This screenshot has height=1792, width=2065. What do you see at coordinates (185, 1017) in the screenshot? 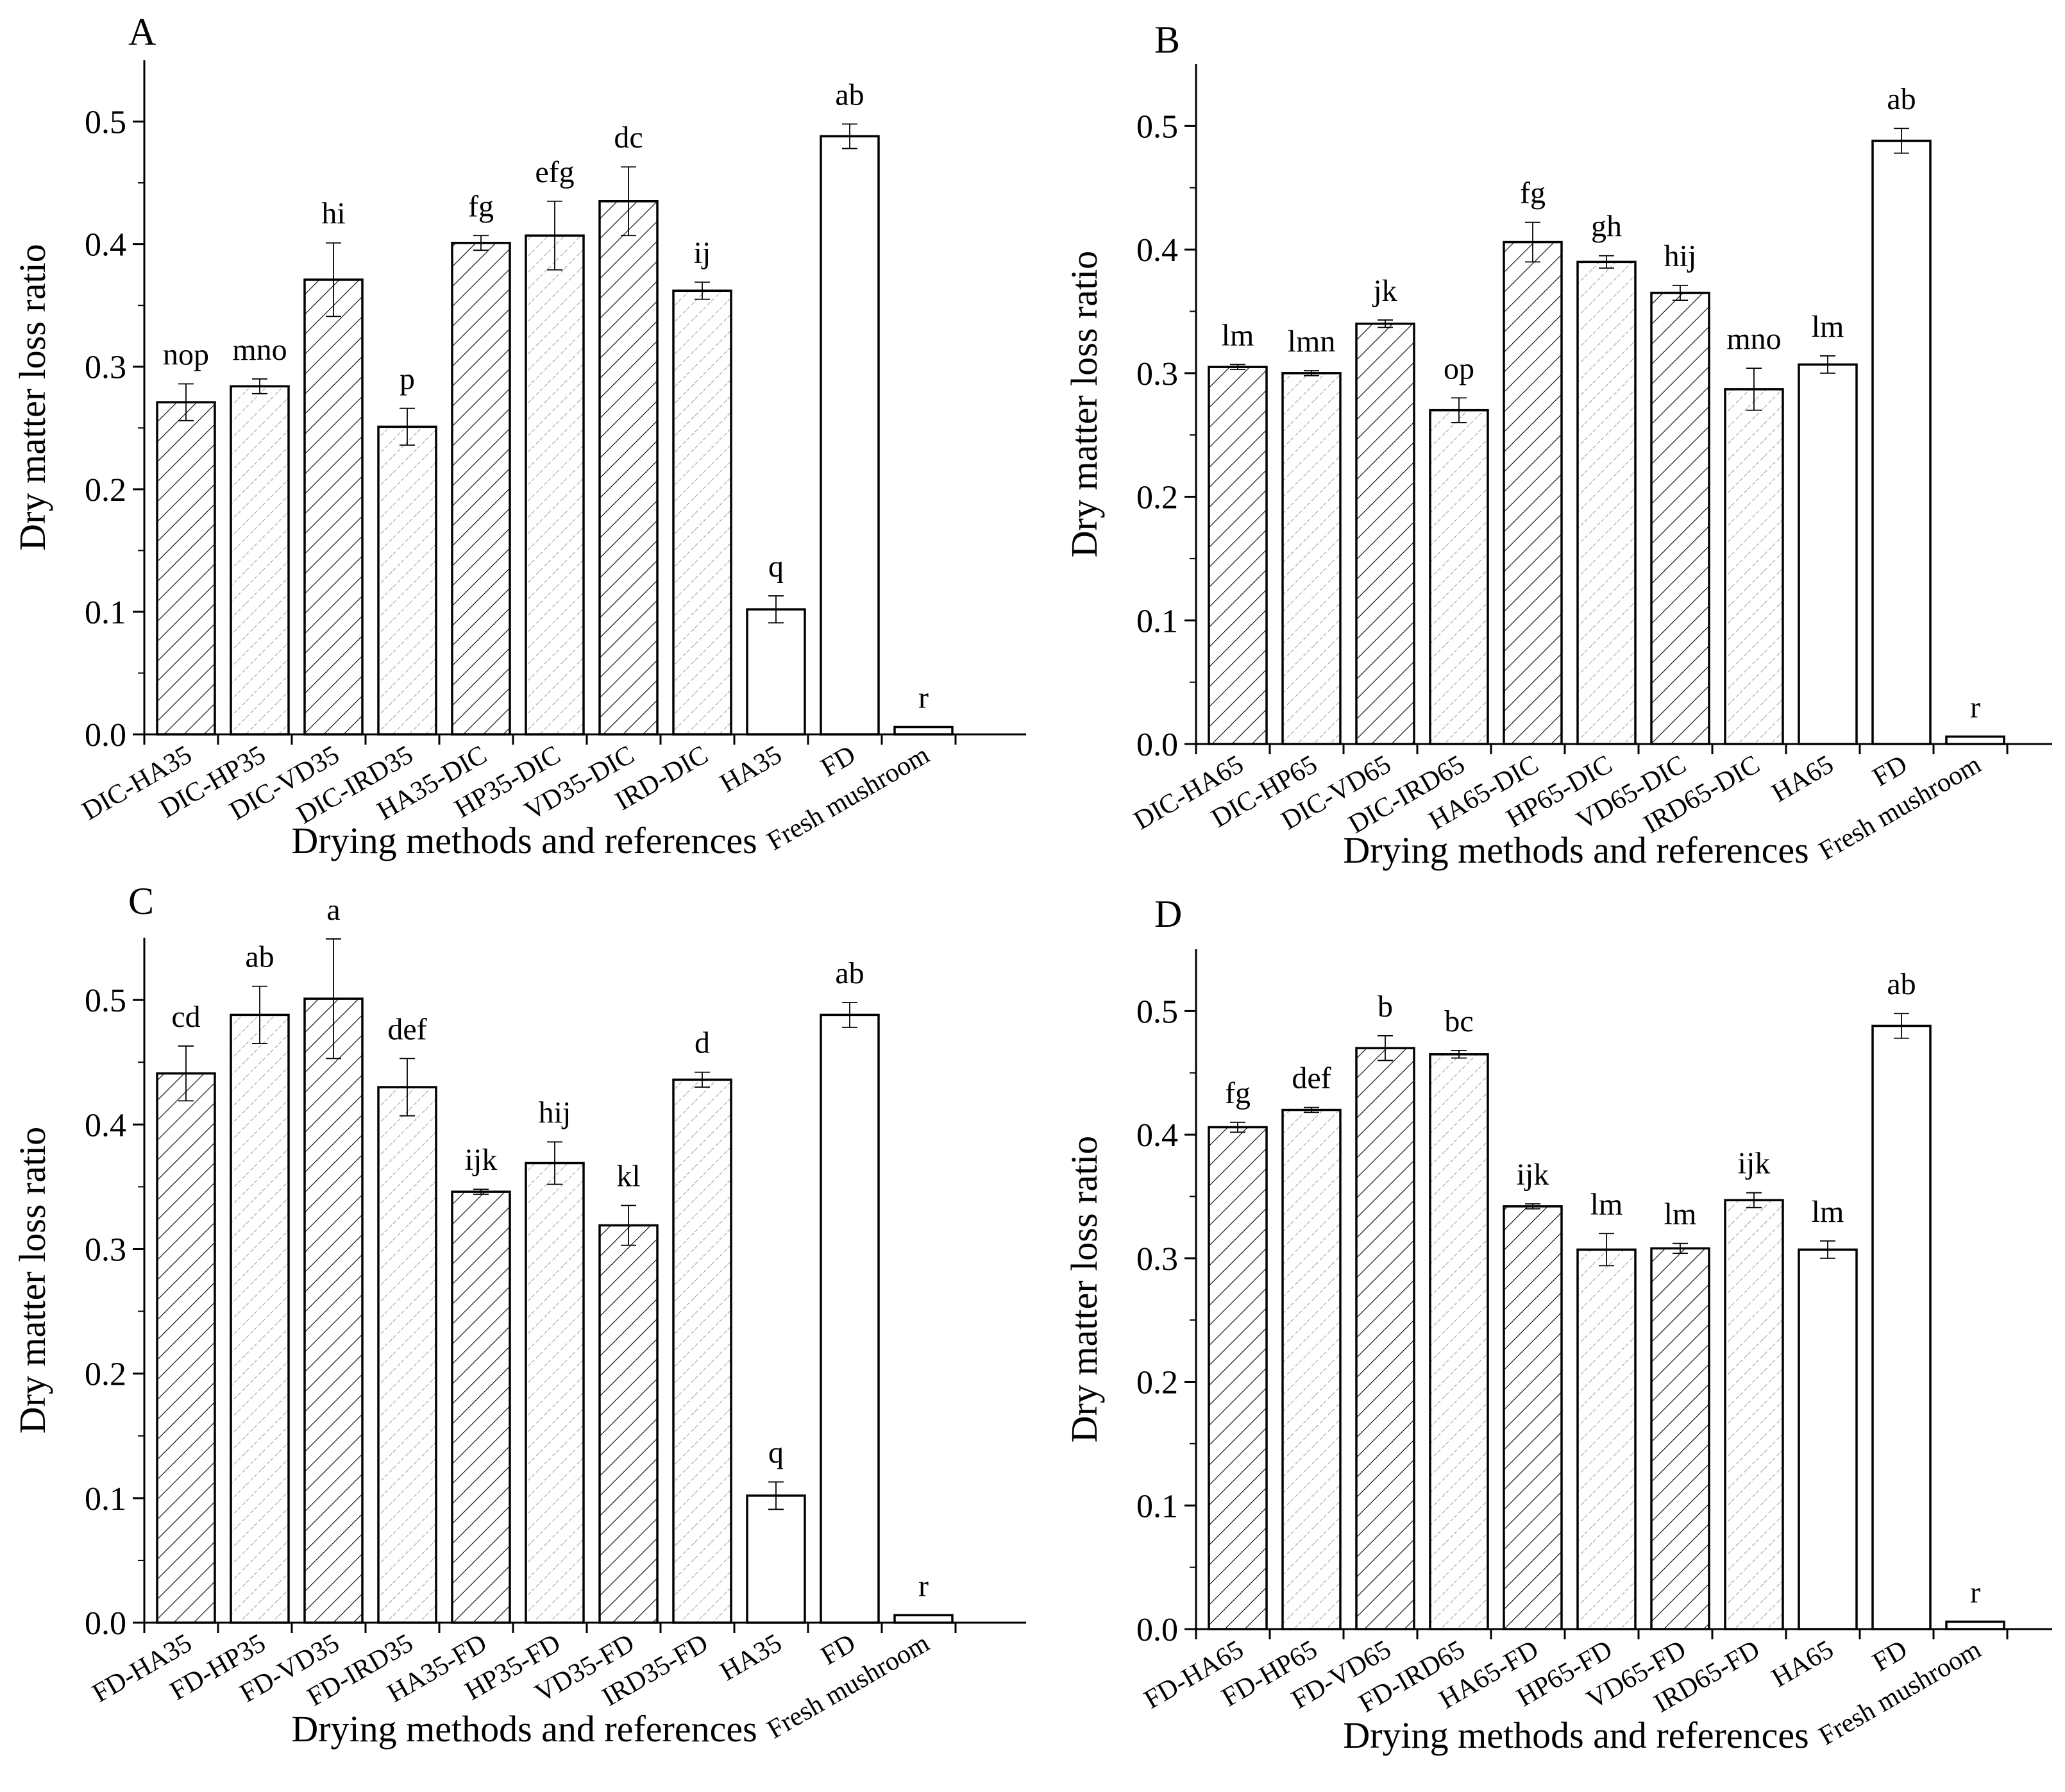
I see `panel-c-significance-label: cd` at bounding box center [185, 1017].